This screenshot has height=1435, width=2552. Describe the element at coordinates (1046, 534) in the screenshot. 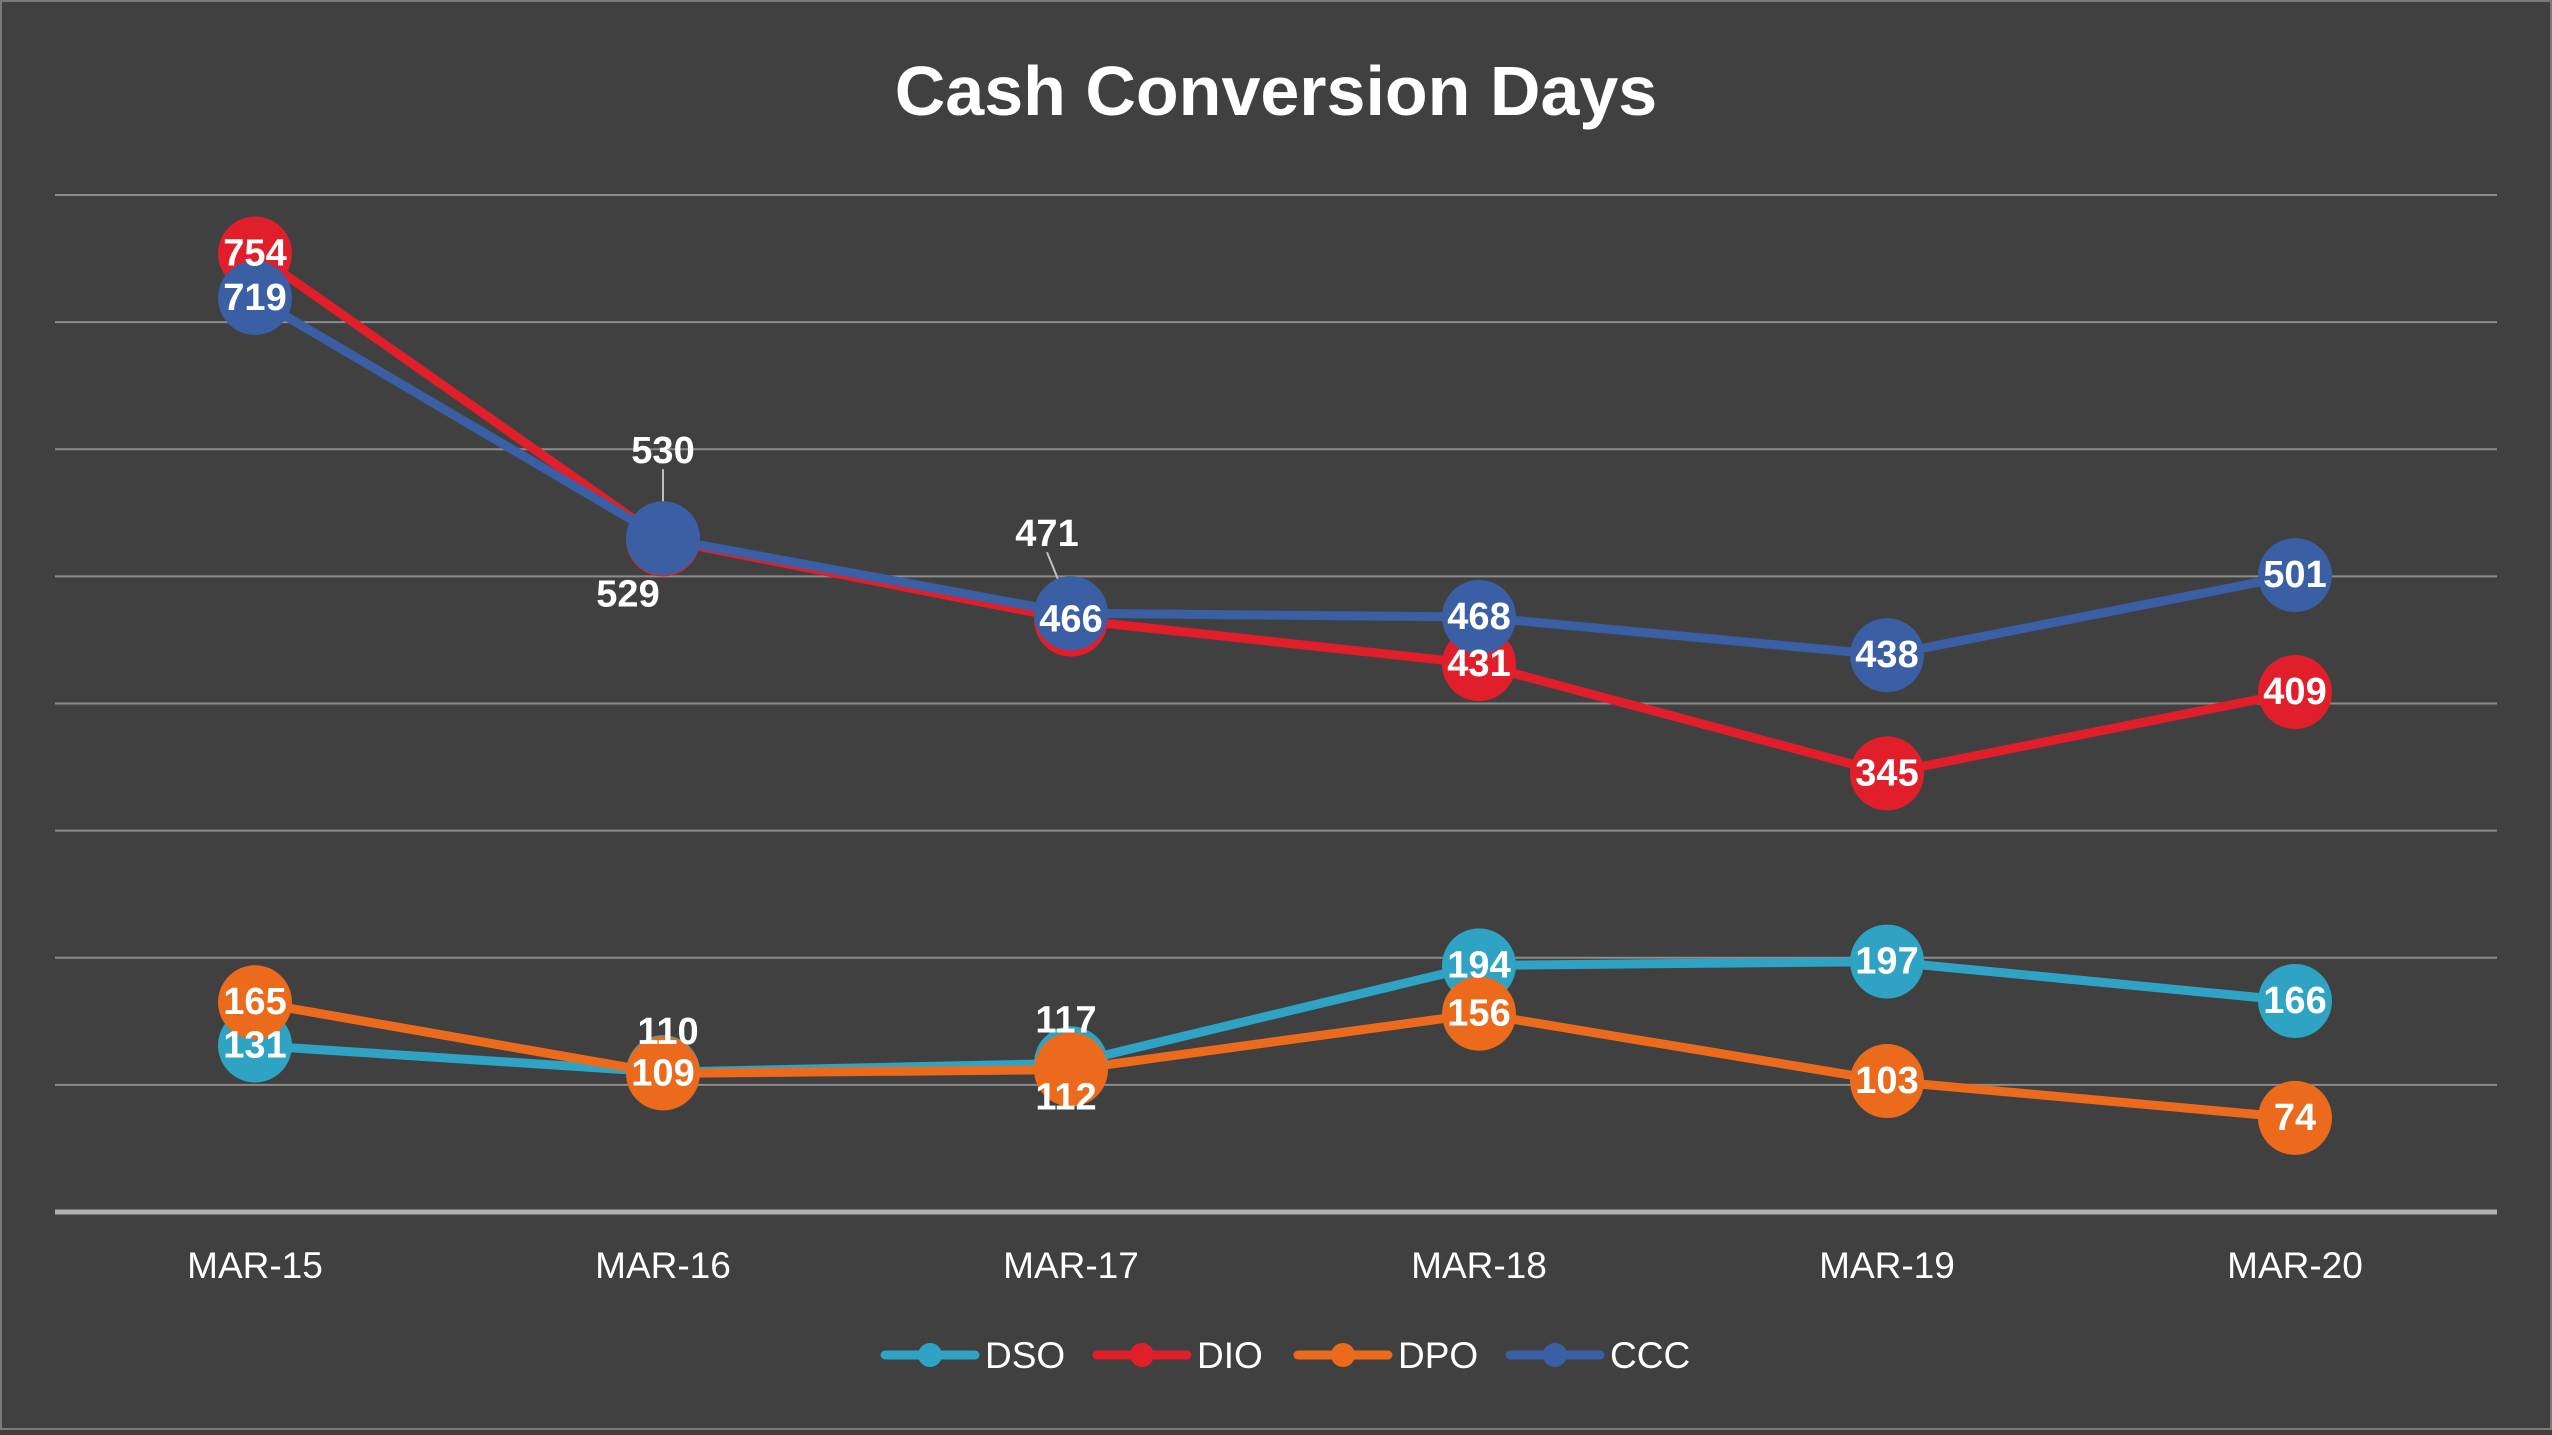

I see `data-label-ccc: 471` at that location.